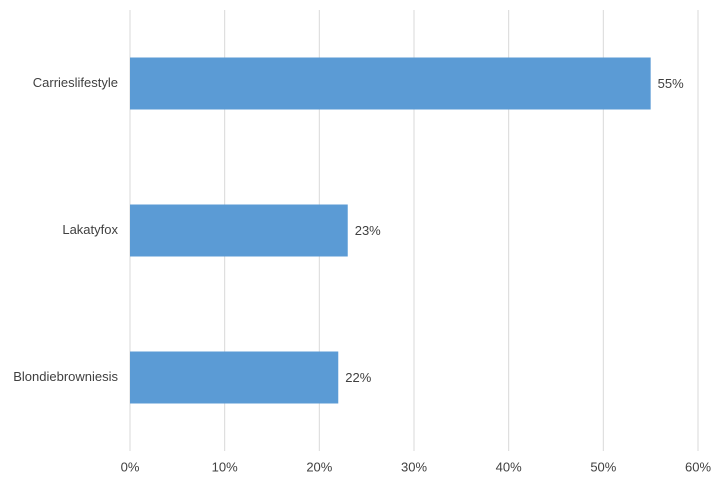 This screenshot has width=722, height=482. Describe the element at coordinates (65, 376) in the screenshot. I see `y-tick-label: Blondiebrowniesis` at that location.